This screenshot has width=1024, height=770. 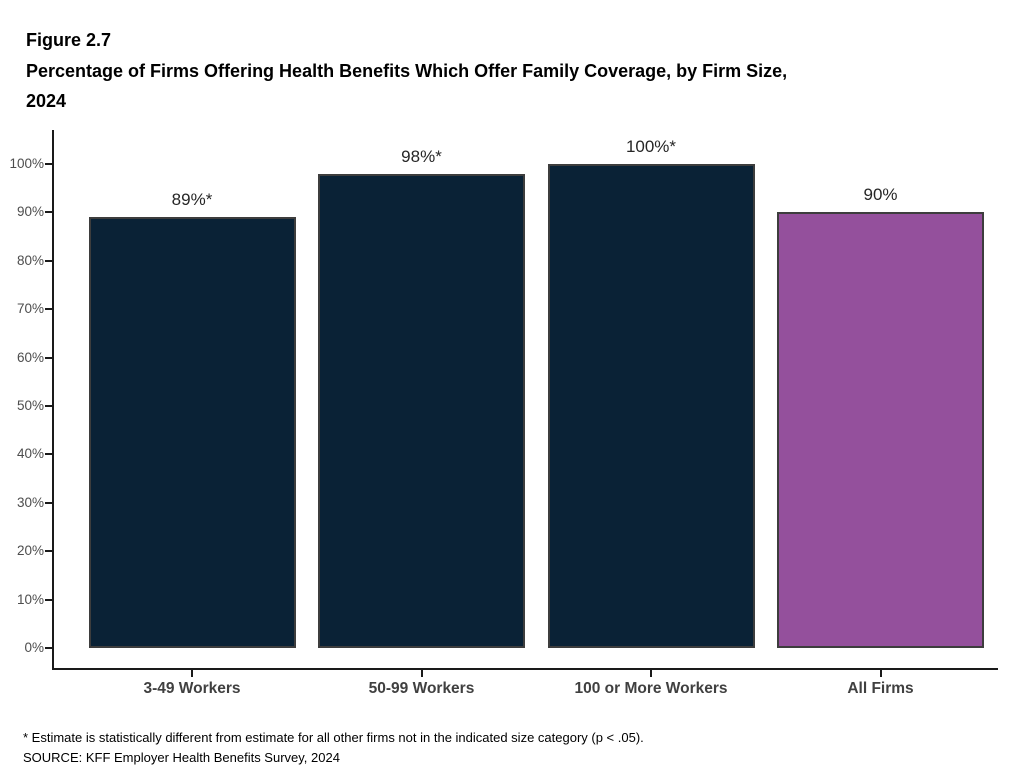 I want to click on chart-title-line2: 2024, so click(x=46, y=101).